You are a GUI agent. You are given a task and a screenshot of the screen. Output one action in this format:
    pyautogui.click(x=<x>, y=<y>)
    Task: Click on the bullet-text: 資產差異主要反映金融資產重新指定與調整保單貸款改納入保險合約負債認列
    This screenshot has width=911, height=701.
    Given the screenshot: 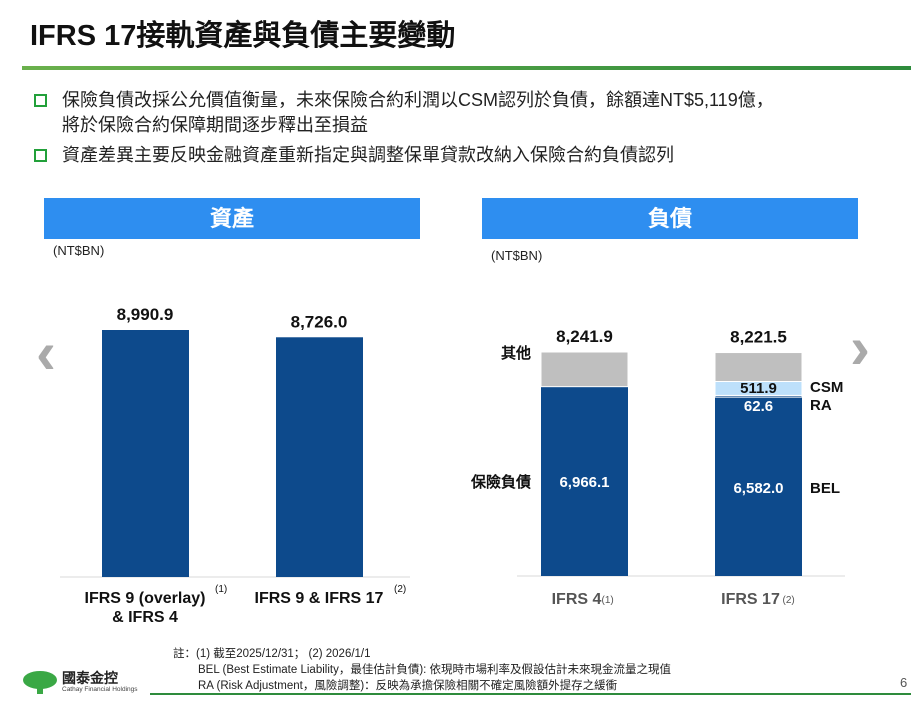 What is the action you would take?
    pyautogui.click(x=368, y=155)
    